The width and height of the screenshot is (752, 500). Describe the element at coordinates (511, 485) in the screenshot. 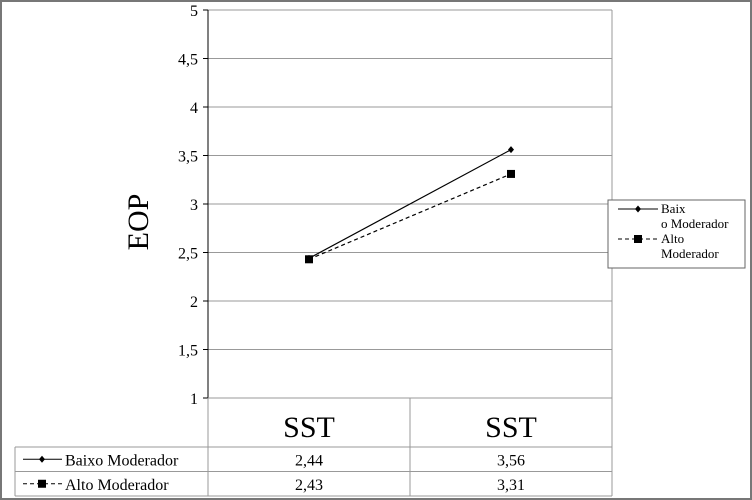

I see `table-cell-value: 3,31` at that location.